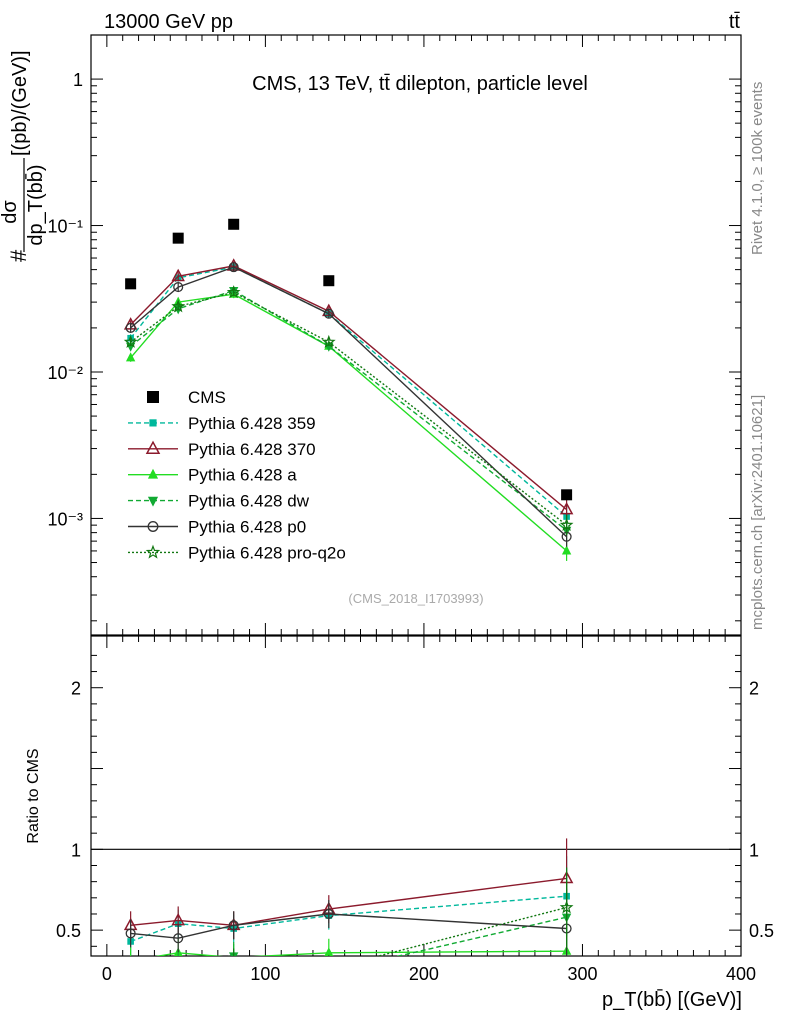 The image size is (786, 1024). I want to click on legend-label: Pythia 6.428 370, so click(252, 449).